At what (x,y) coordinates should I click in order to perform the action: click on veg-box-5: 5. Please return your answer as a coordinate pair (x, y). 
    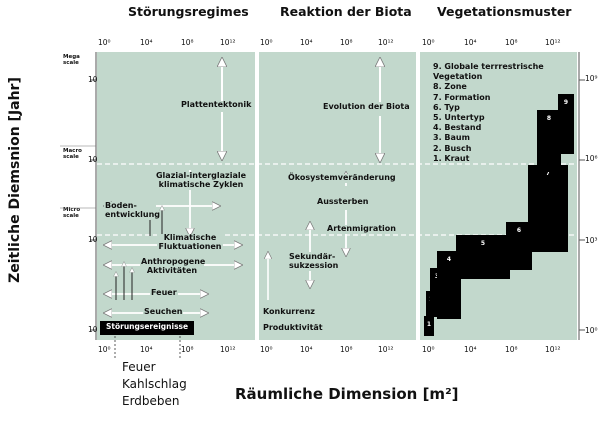
    Looking at the image, I should click on (483, 257).